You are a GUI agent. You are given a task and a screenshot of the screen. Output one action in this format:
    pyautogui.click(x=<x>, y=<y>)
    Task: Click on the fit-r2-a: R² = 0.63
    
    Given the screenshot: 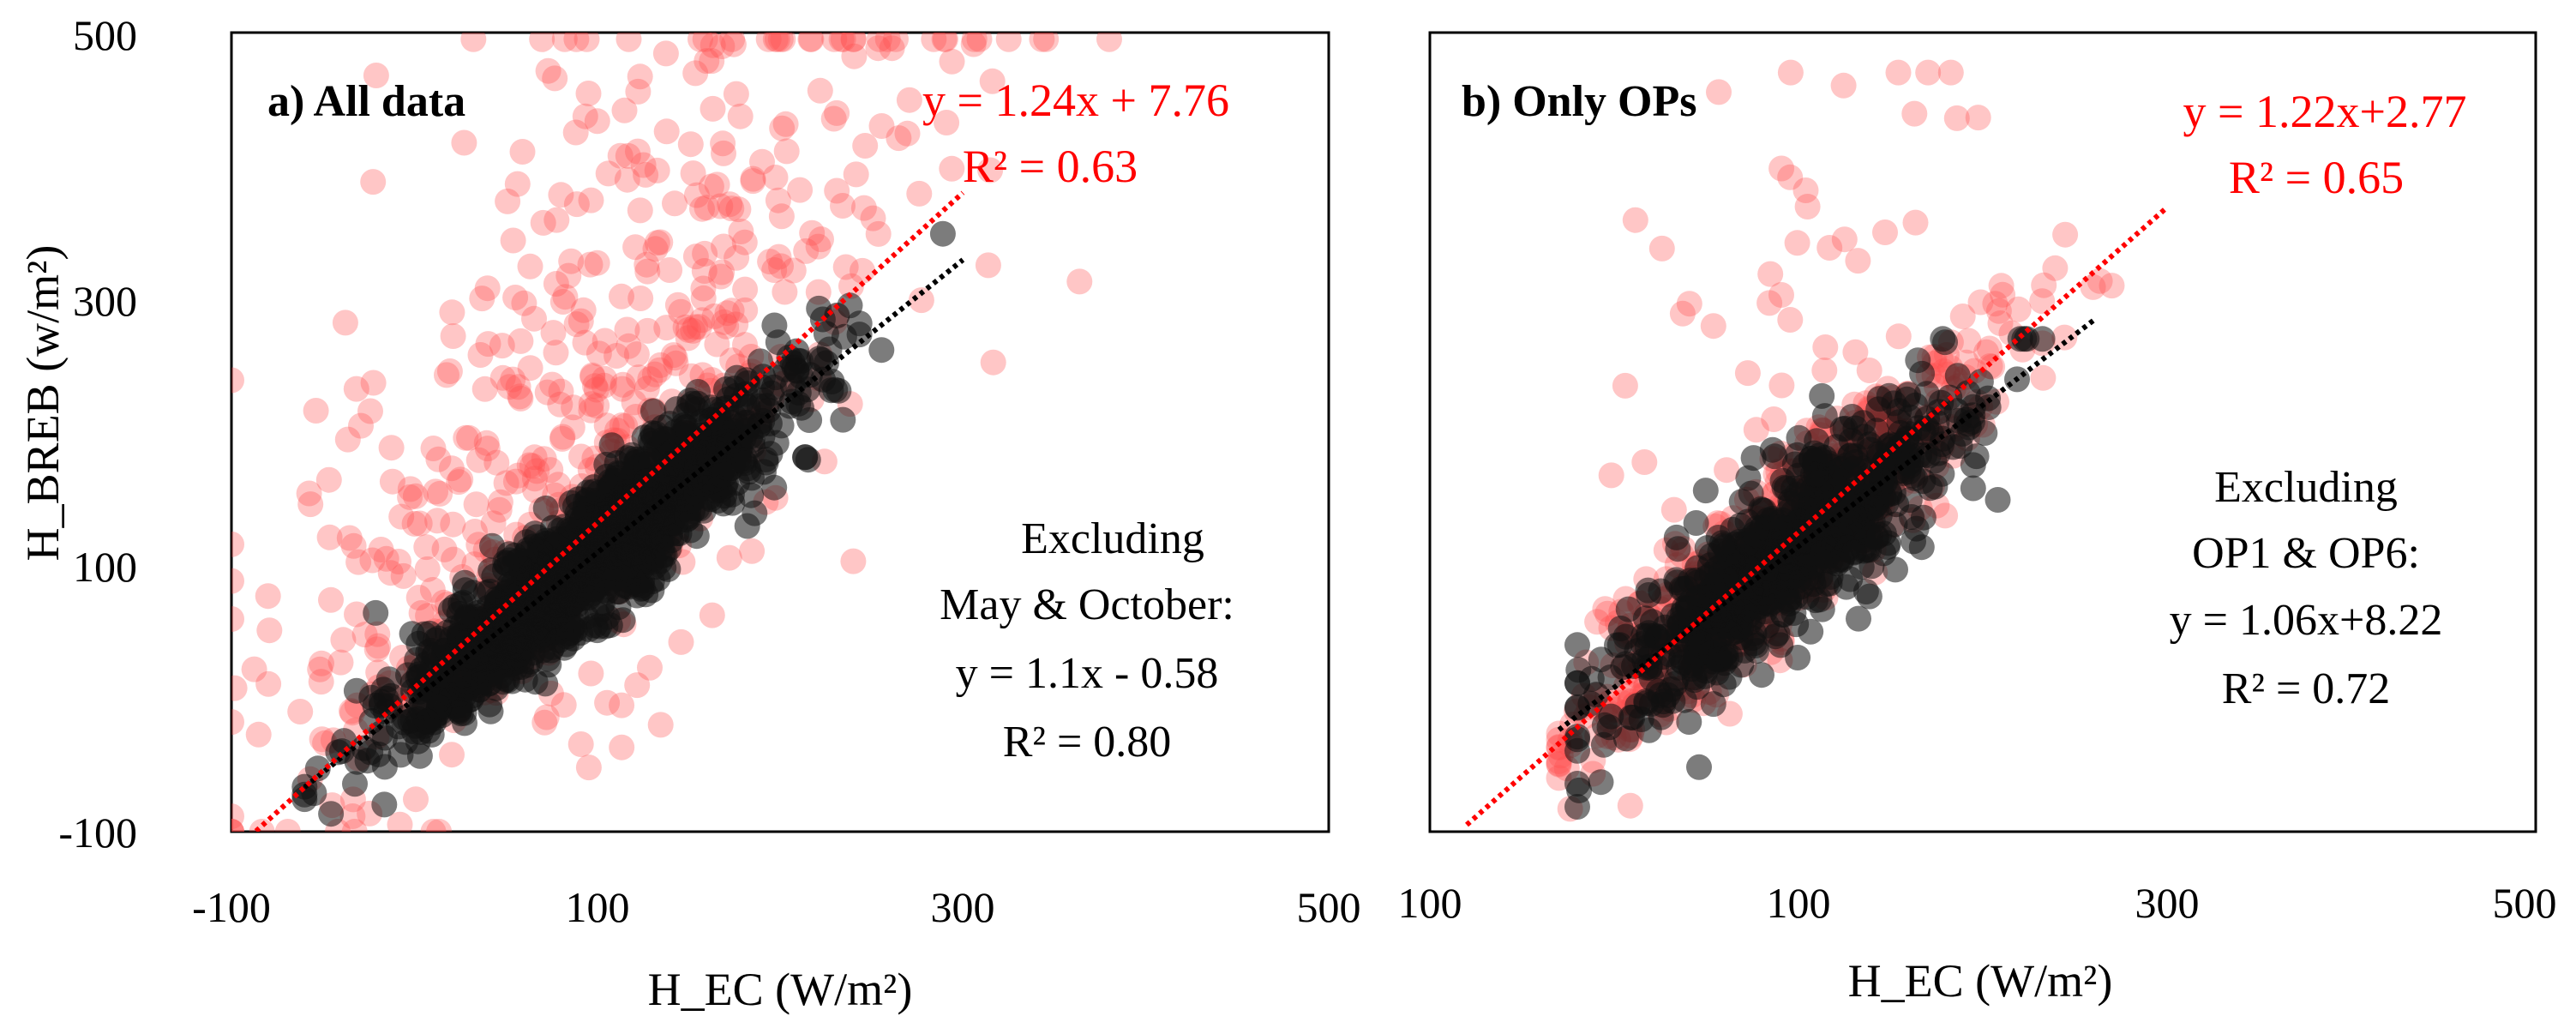 What is the action you would take?
    pyautogui.click(x=1050, y=166)
    